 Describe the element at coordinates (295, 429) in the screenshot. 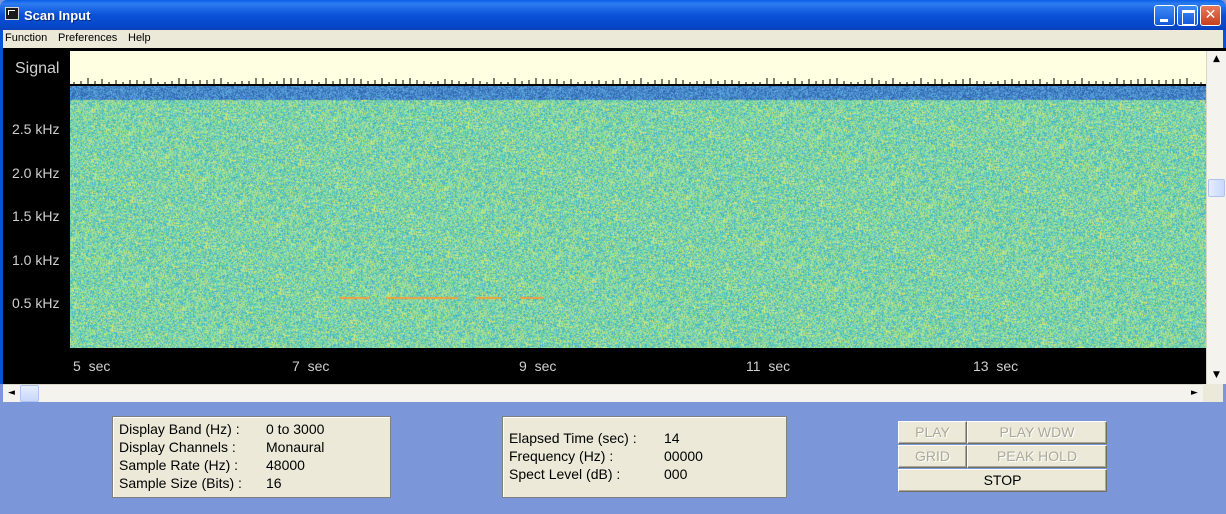

I see `display-band-value: 0 to 3000` at that location.